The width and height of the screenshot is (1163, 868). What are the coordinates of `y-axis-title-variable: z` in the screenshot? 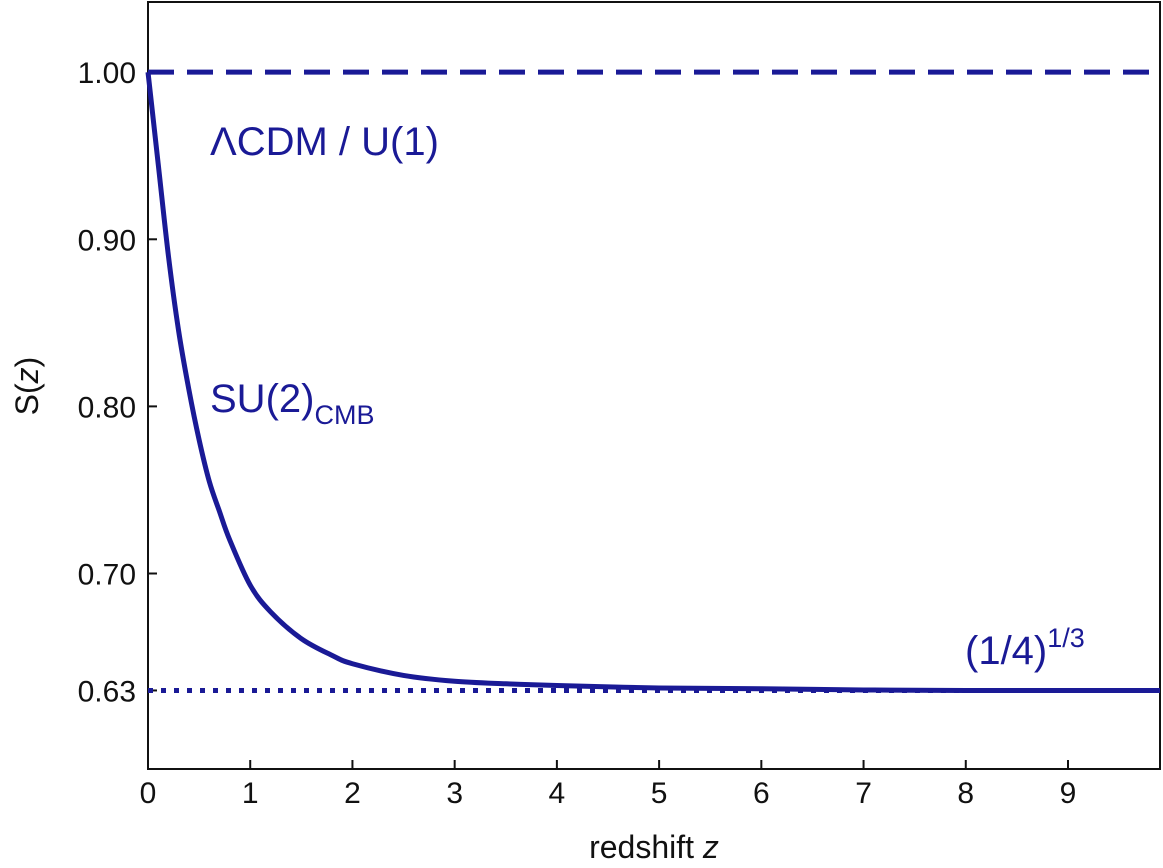 It's located at (27, 375).